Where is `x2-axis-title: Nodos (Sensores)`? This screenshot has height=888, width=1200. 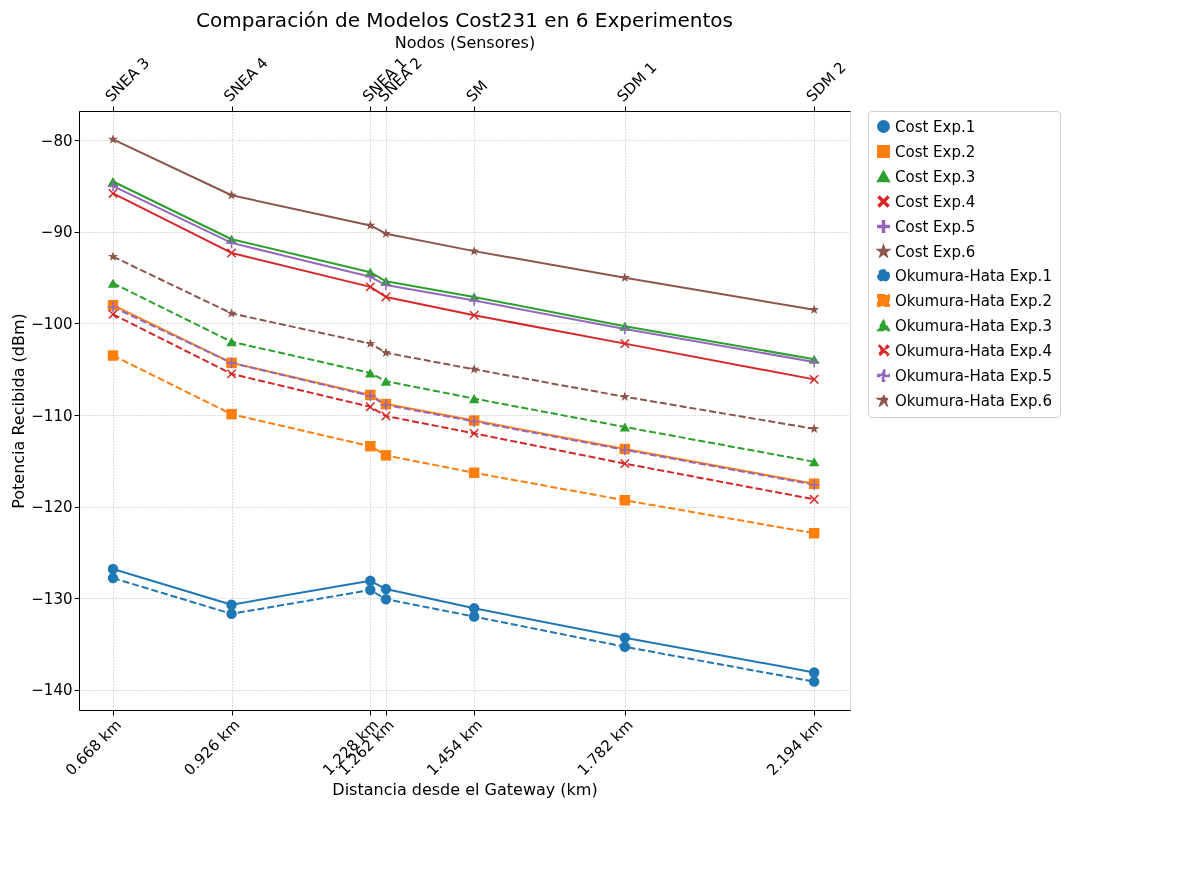
x2-axis-title: Nodos (Sensores) is located at coordinates (465, 43).